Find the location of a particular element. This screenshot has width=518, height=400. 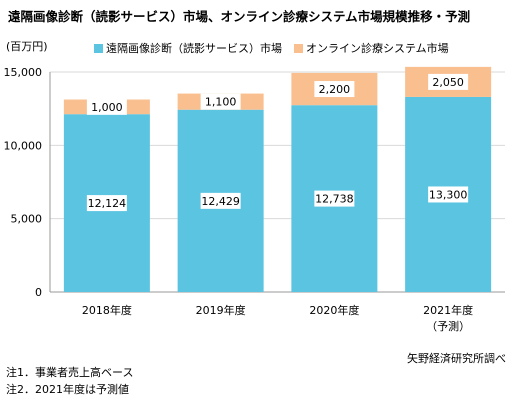

data-label-remote-imaging-1: 12,429 is located at coordinates (220, 201).